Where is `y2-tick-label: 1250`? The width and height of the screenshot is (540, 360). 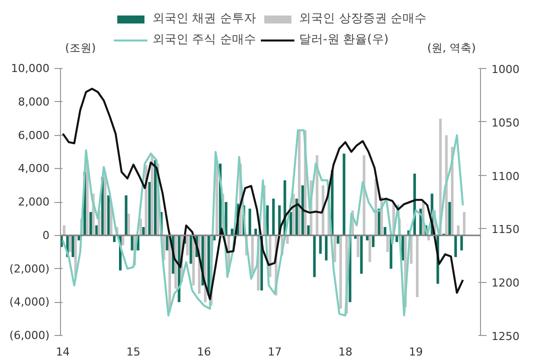 y2-tick-label: 1250 is located at coordinates (506, 336).